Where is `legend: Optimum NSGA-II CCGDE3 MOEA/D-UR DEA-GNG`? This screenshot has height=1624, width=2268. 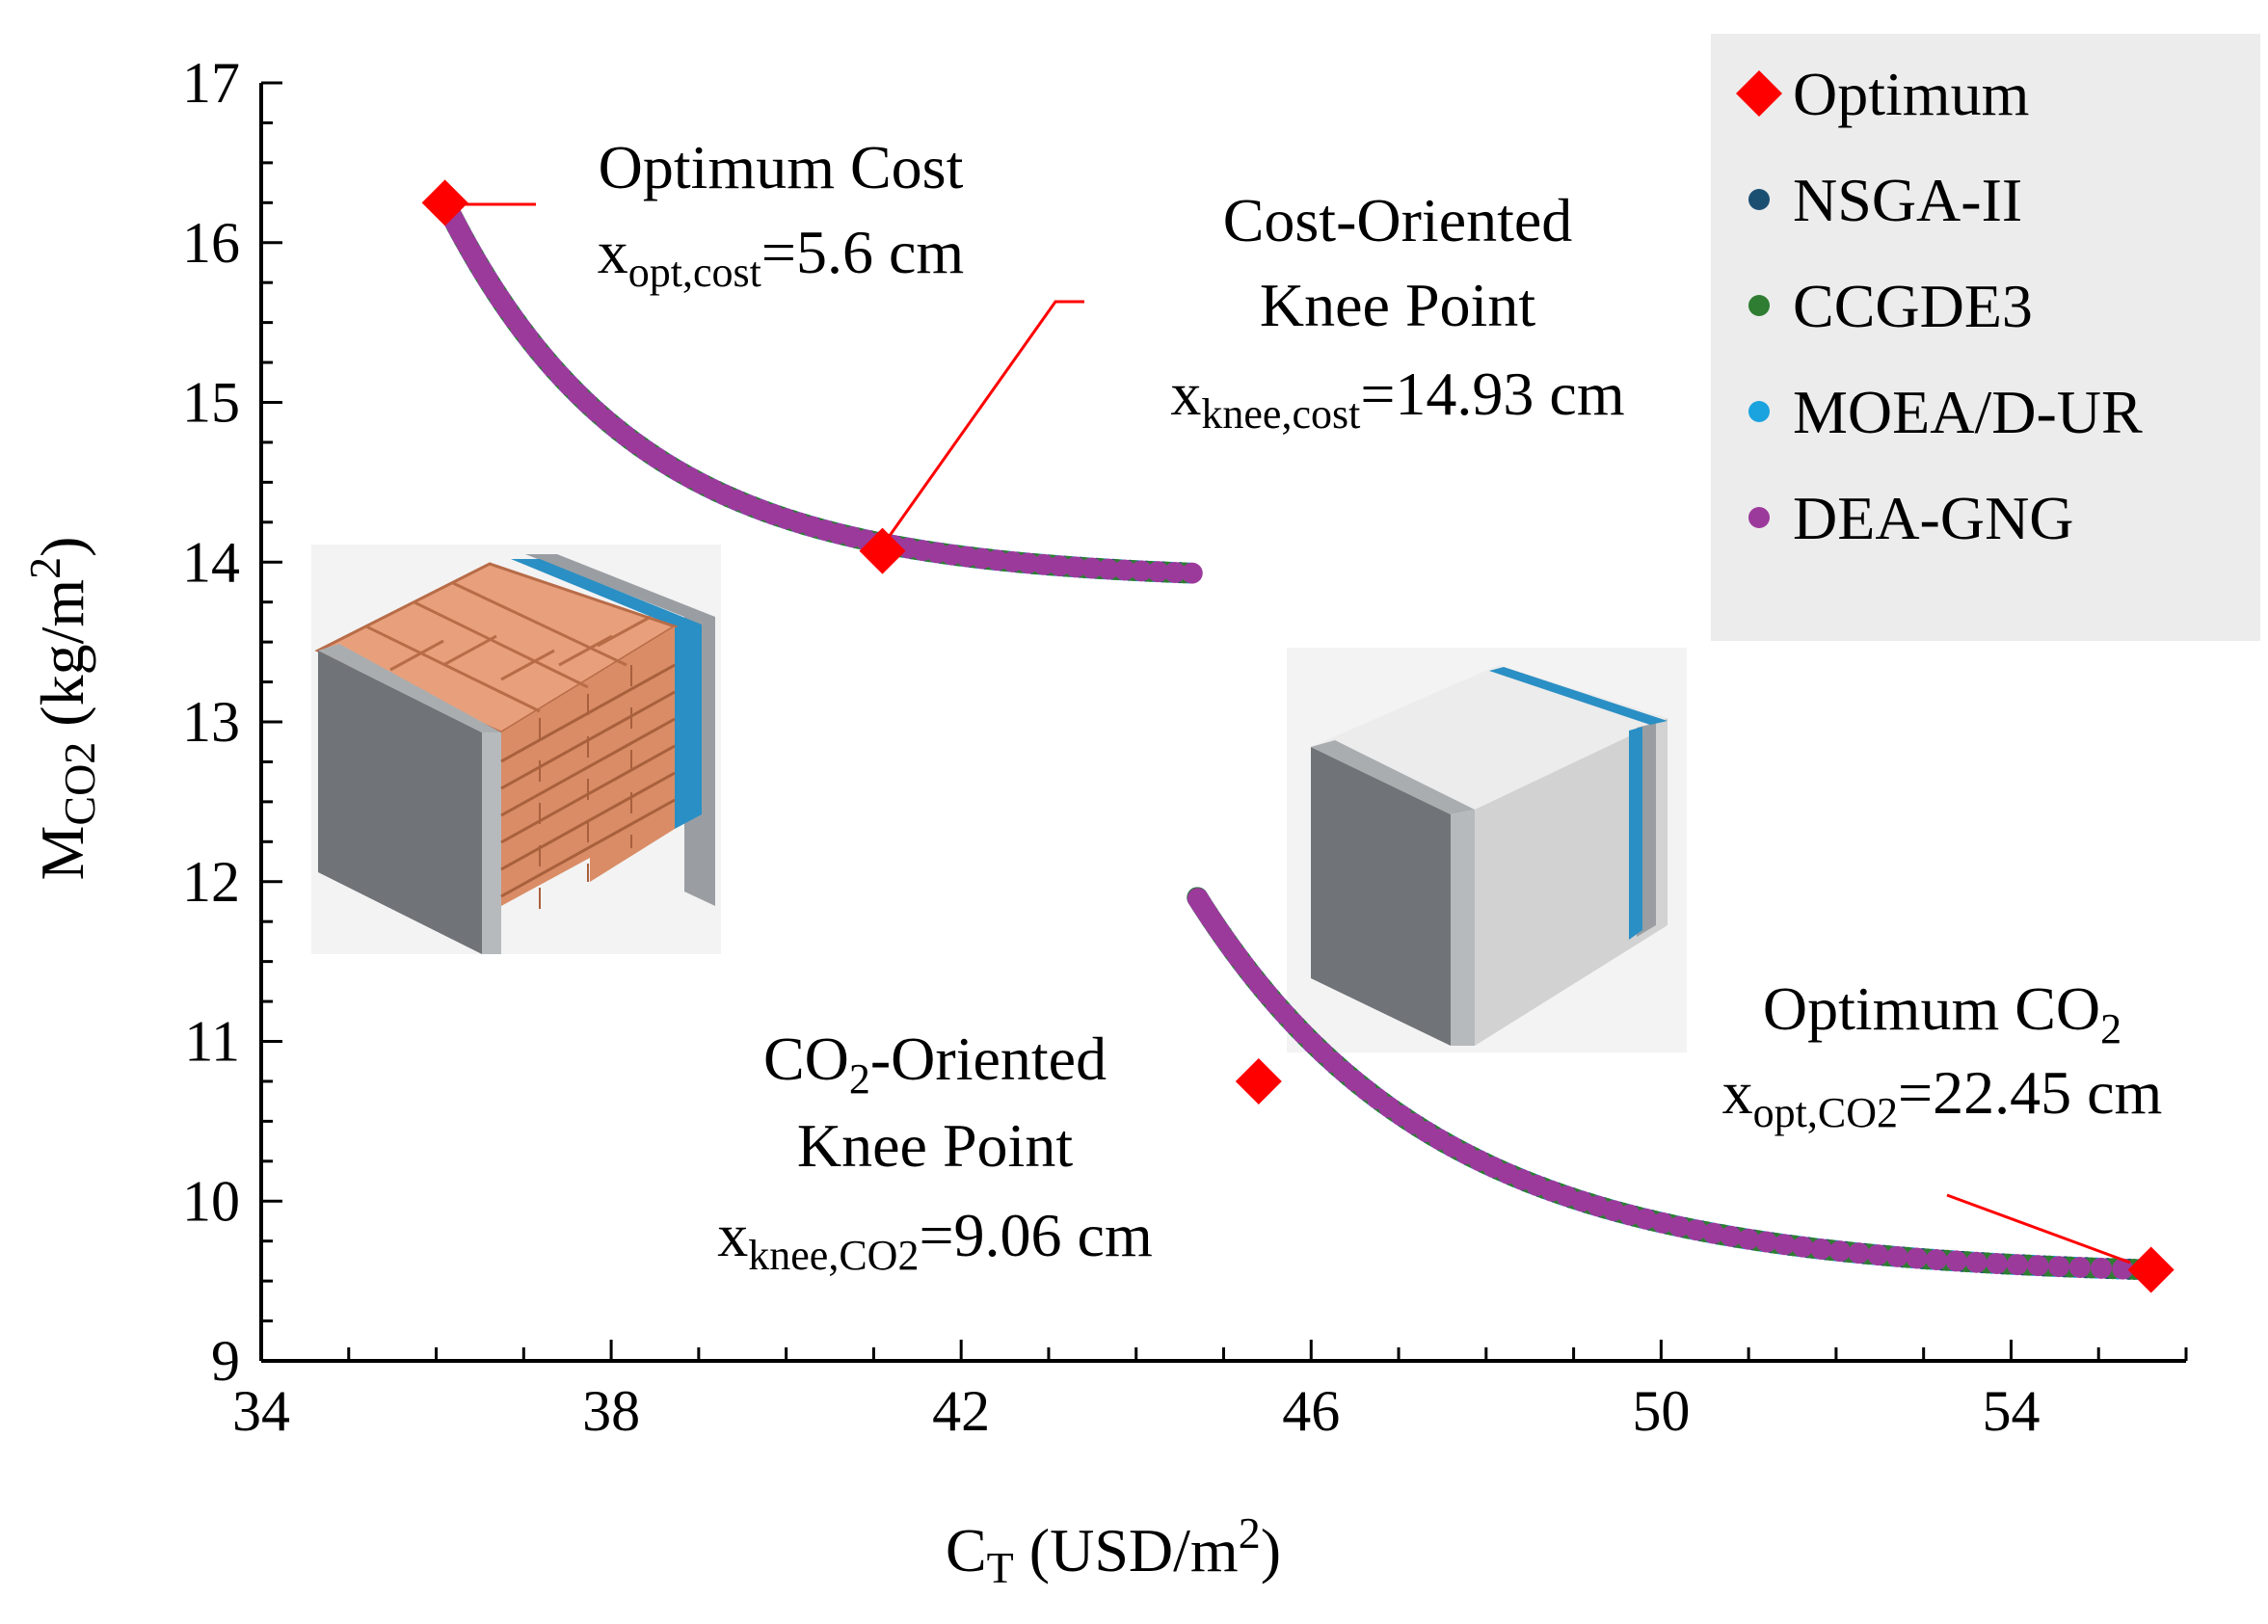
legend: Optimum NSGA-II CCGDE3 MOEA/D-UR DEA-GNG is located at coordinates (1986, 337).